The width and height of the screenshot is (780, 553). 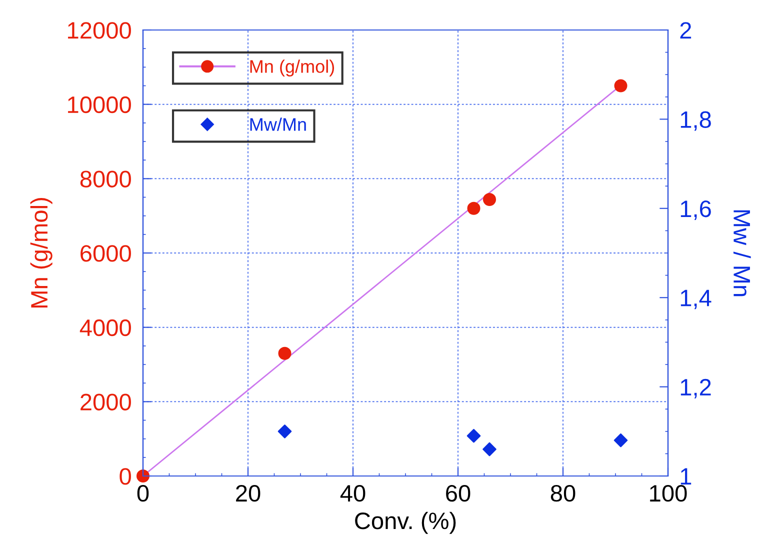 What do you see at coordinates (695, 210) in the screenshot?
I see `y2-tick-label: 1,6` at bounding box center [695, 210].